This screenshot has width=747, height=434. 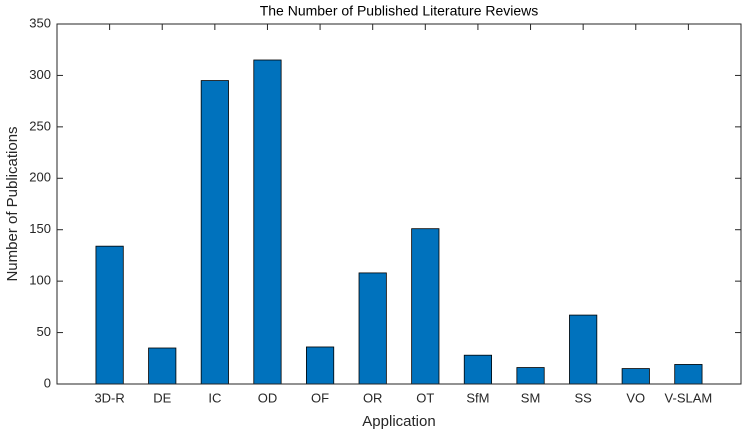 I want to click on x-tick-label: SS, so click(x=583, y=397).